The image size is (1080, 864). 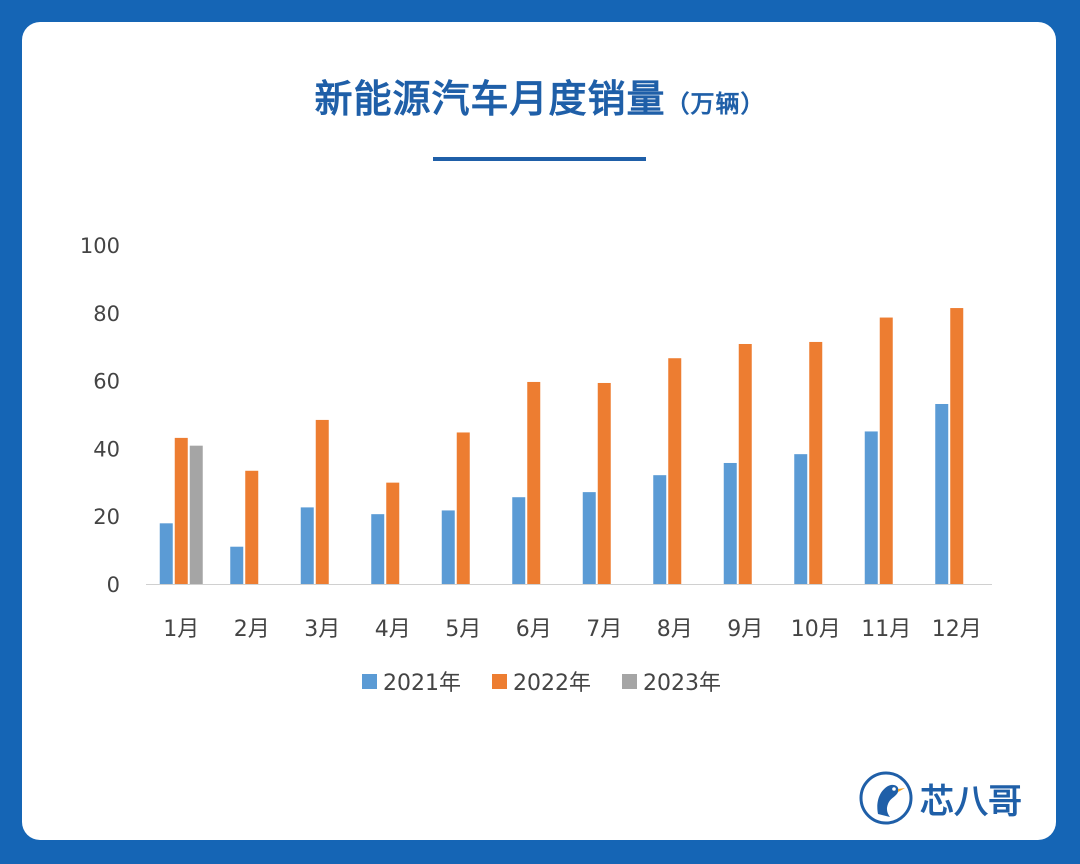 I want to click on bar-2021年-8月, so click(x=660, y=529).